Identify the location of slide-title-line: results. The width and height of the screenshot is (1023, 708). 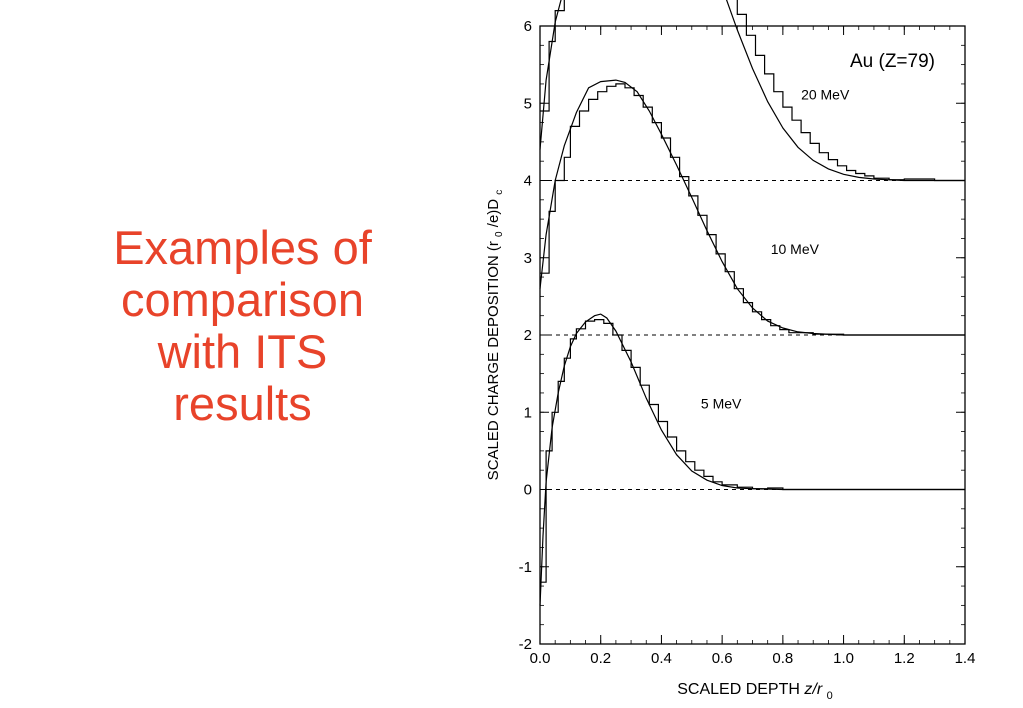
(242, 403).